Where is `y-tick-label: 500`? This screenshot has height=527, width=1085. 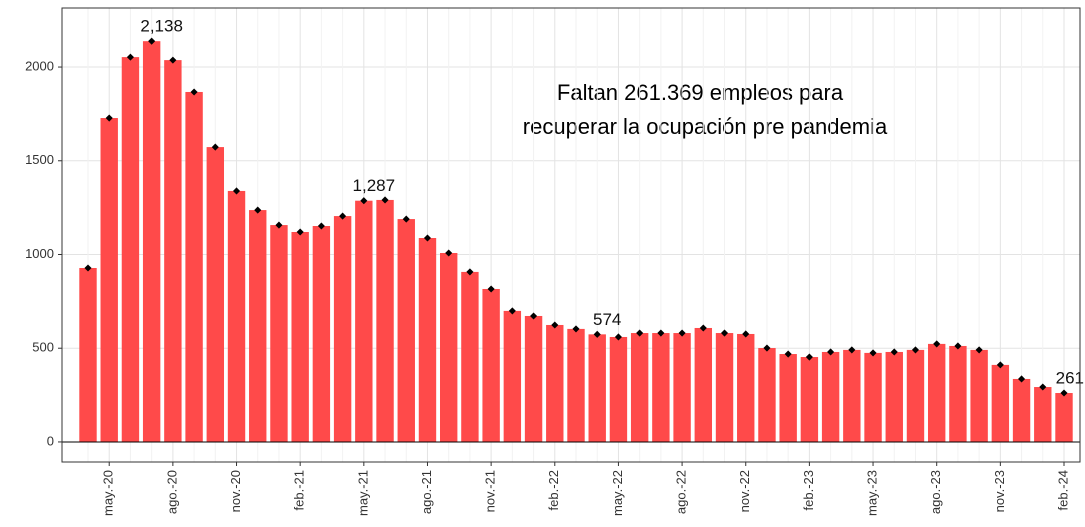
y-tick-label: 500 is located at coordinates (43, 347).